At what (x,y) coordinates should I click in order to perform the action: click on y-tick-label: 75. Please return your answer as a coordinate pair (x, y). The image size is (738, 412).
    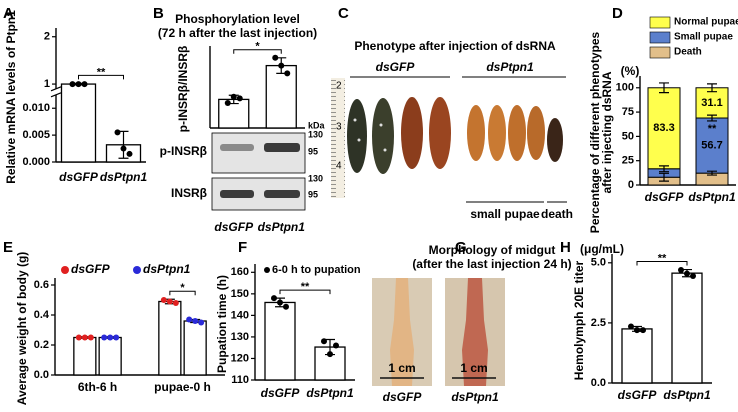
    Looking at the image, I should click on (628, 112).